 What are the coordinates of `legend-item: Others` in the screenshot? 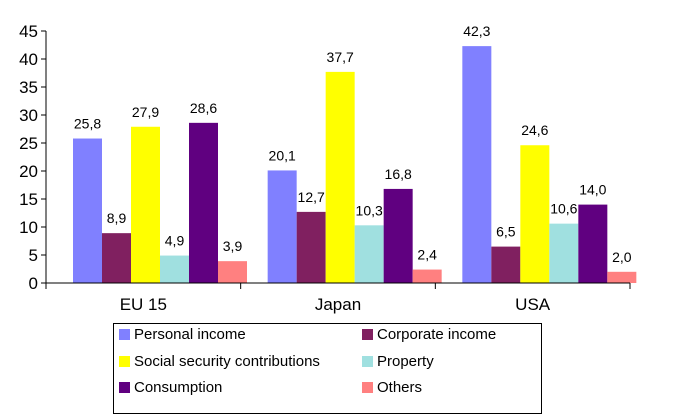 It's located at (392, 387).